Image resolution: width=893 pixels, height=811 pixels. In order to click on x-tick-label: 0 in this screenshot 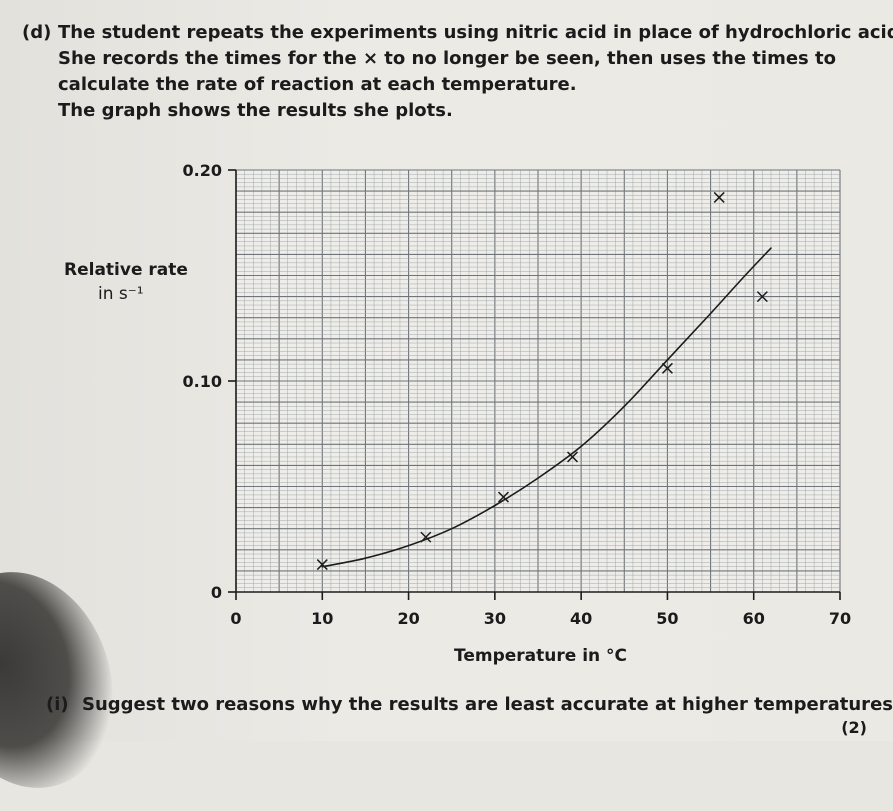, I will do `click(235, 618)`.